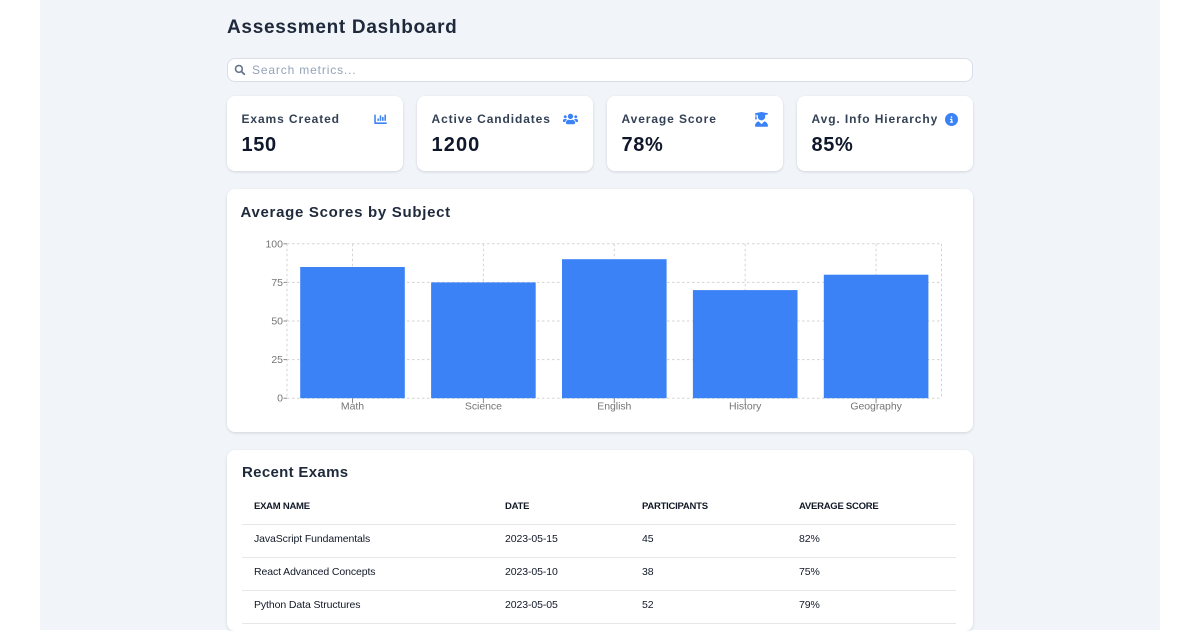 The height and width of the screenshot is (631, 1200). I want to click on svg-text: 50, so click(277, 322).